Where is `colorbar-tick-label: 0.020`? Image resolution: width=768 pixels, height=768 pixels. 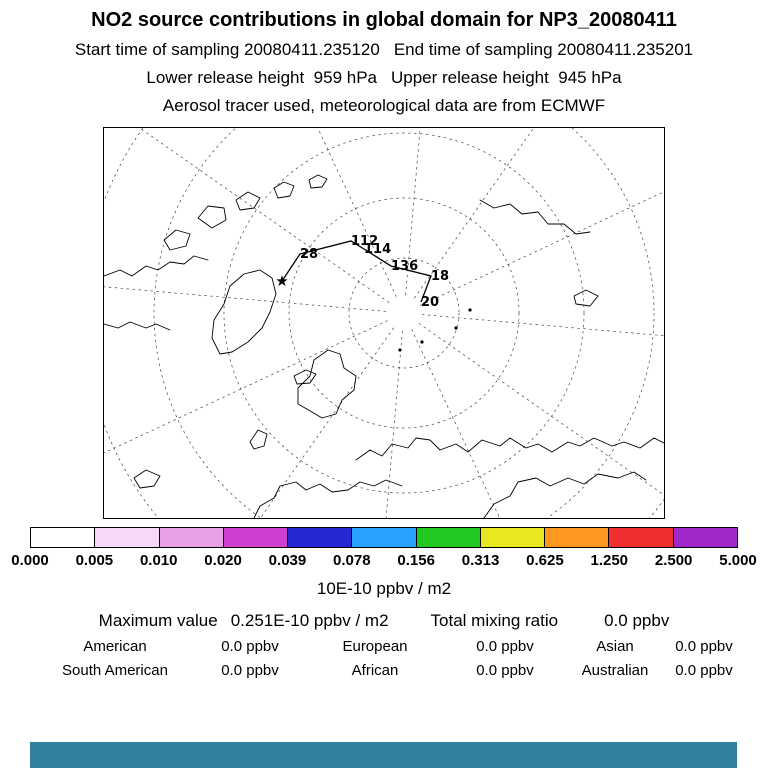
colorbar-tick-label: 0.020 is located at coordinates (223, 560).